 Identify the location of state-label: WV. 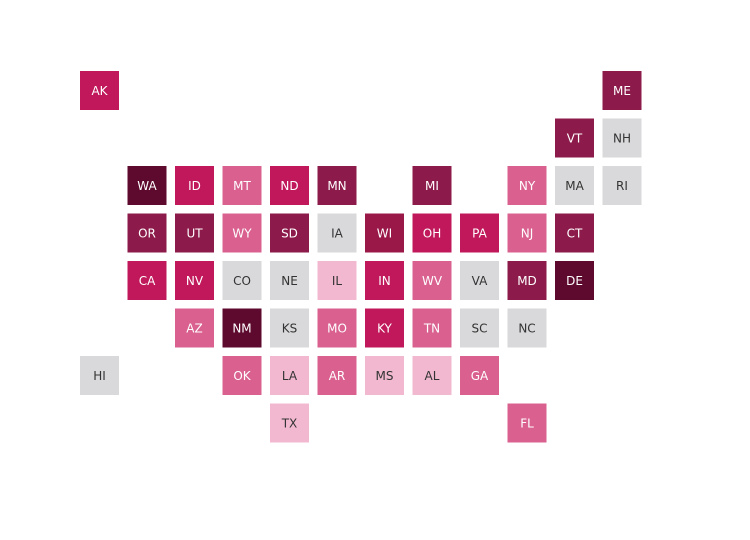
(432, 281).